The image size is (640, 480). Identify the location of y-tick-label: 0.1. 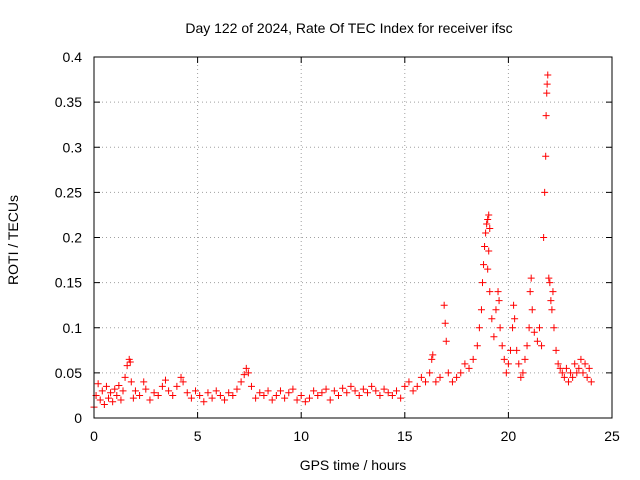
(73, 328).